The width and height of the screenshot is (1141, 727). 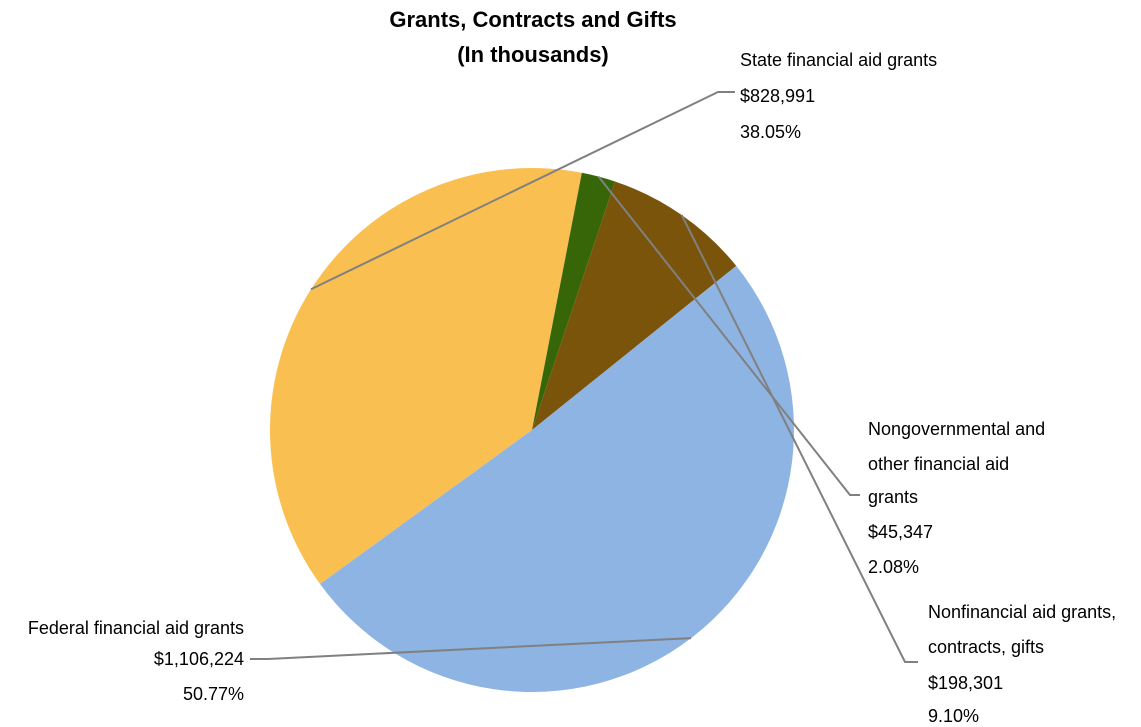 I want to click on slice-label-line: other financial aid, so click(x=938, y=464).